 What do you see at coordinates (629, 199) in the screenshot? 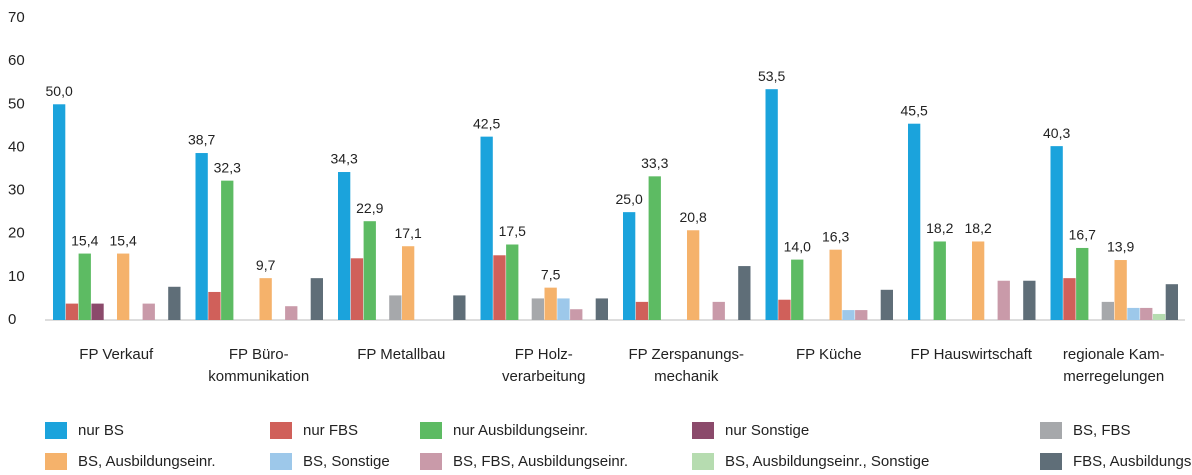
I see `data-label: 25,0` at bounding box center [629, 199].